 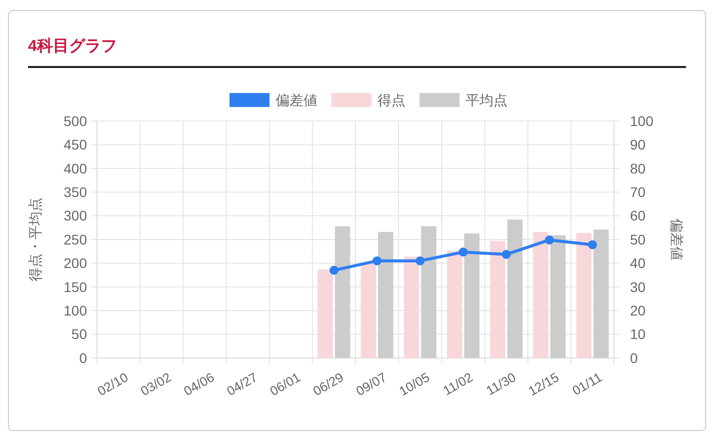 I want to click on y-tick-label: 450, so click(x=76, y=144).